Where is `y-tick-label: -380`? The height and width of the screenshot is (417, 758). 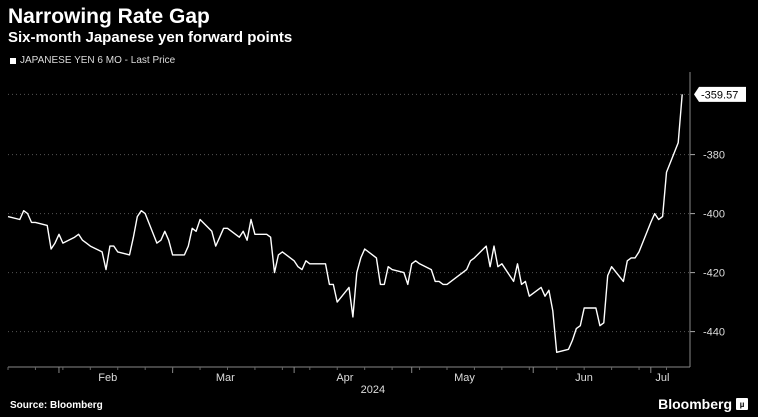 y-tick-label: -380 is located at coordinates (714, 156).